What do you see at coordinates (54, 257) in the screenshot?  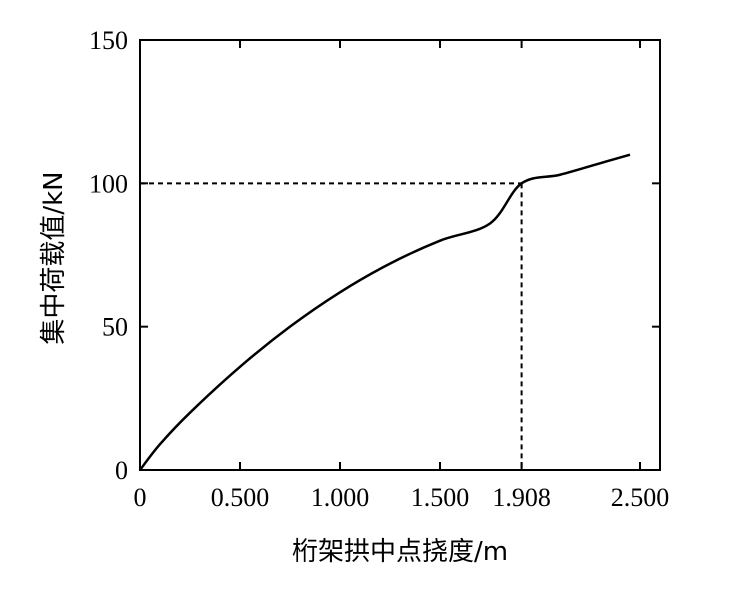 I see `y-axis-label: 集中荷载值/kN` at bounding box center [54, 257].